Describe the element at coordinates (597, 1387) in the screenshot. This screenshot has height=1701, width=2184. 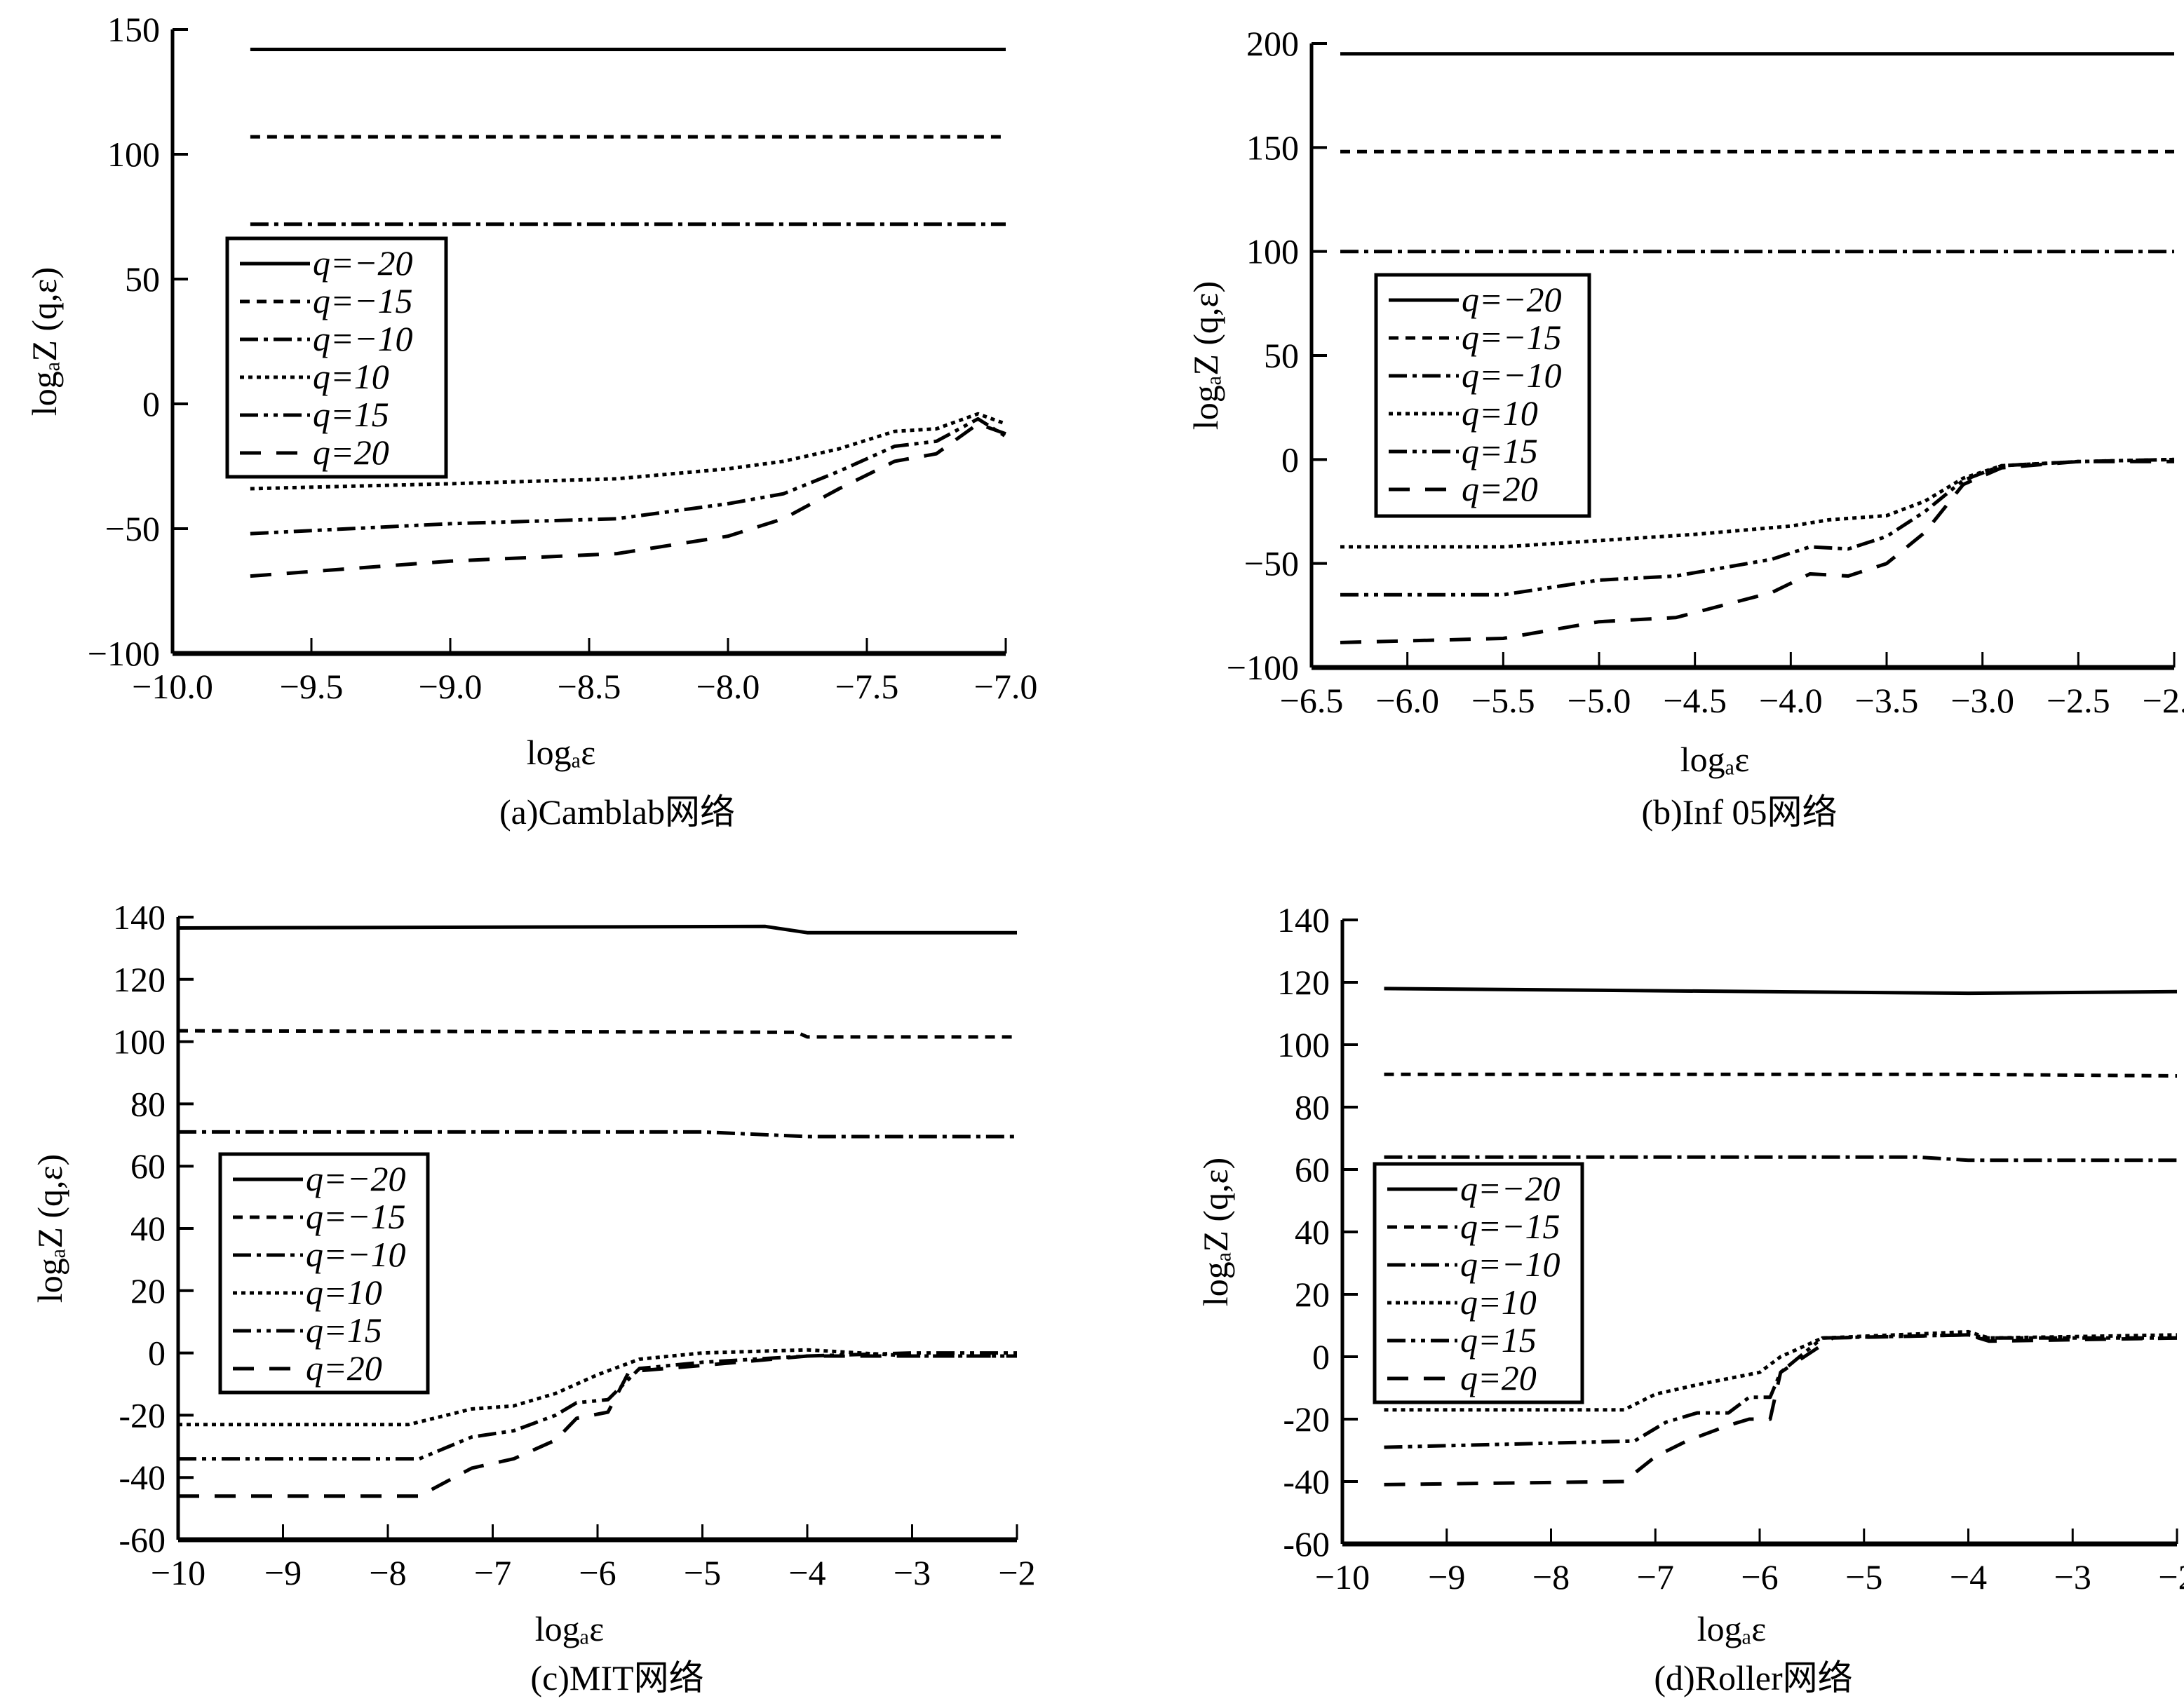
I see `series-line-q10` at that location.